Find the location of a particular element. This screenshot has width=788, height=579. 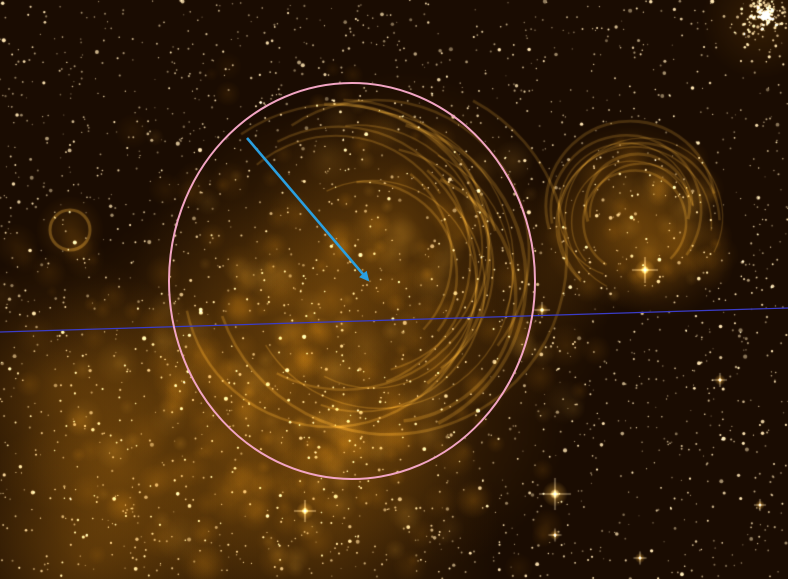

pointer-arrow is located at coordinates (308, 209).